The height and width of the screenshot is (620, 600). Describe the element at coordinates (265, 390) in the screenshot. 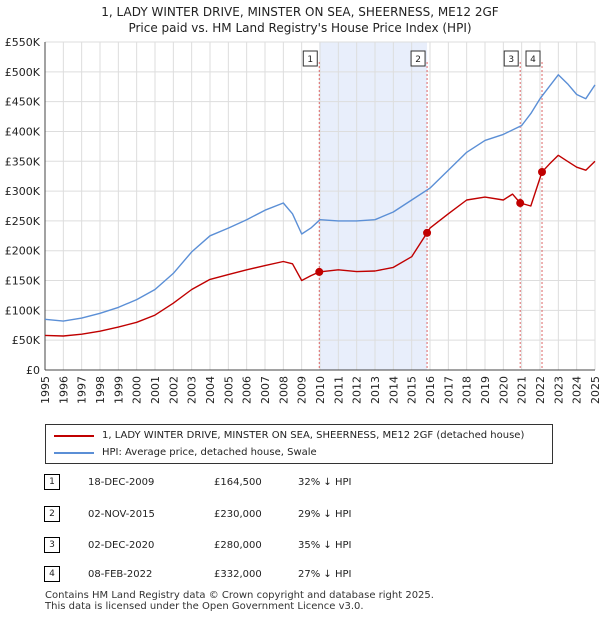

I see `x-tick-label: 2007` at that location.